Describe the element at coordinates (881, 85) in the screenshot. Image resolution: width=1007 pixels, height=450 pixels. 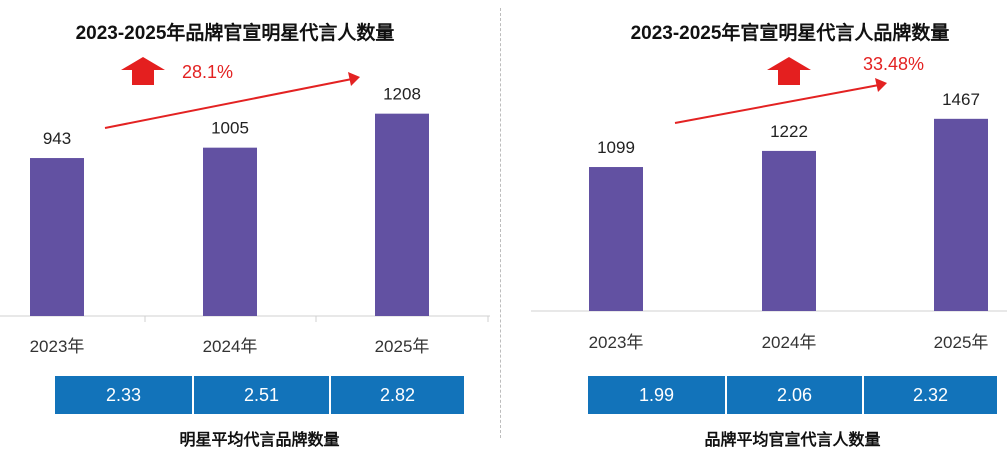
I see `right-growth-arrowhead` at that location.